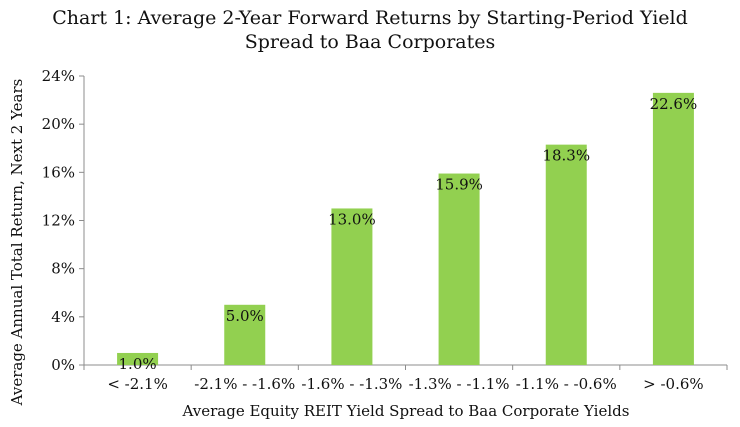  What do you see at coordinates (674, 104) in the screenshot?
I see `data-label: 22.6%` at bounding box center [674, 104].